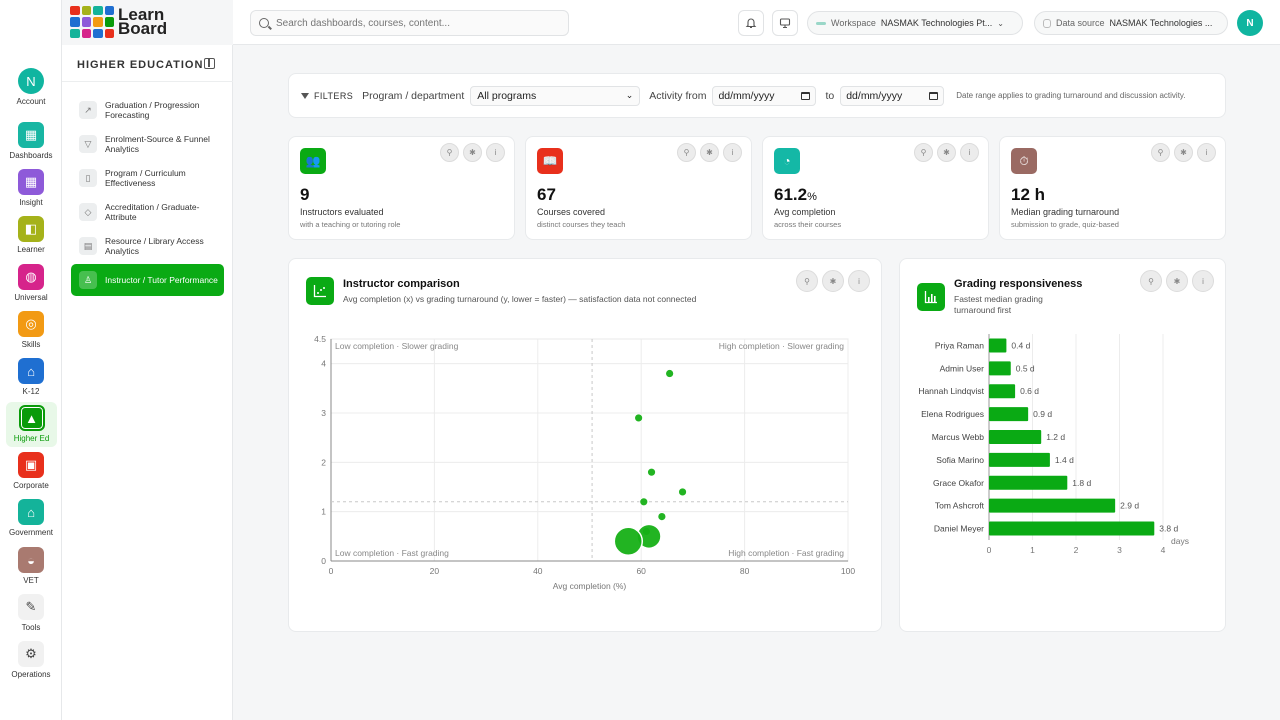 The height and width of the screenshot is (720, 1280). What do you see at coordinates (546, 194) in the screenshot?
I see `kpi-value: 67` at bounding box center [546, 194].